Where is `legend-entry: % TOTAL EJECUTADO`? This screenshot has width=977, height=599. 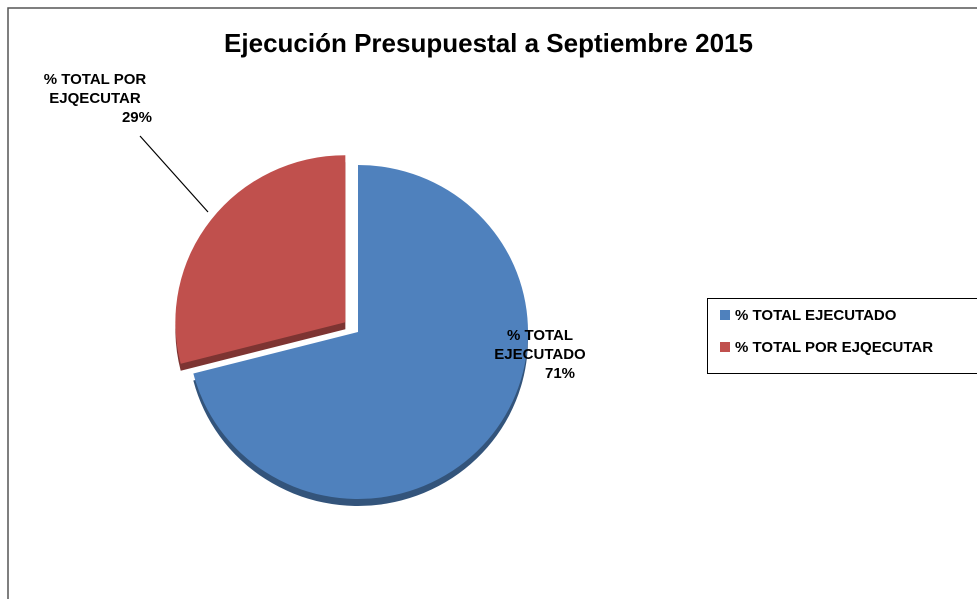 legend-entry: % TOTAL EJECUTADO is located at coordinates (808, 315).